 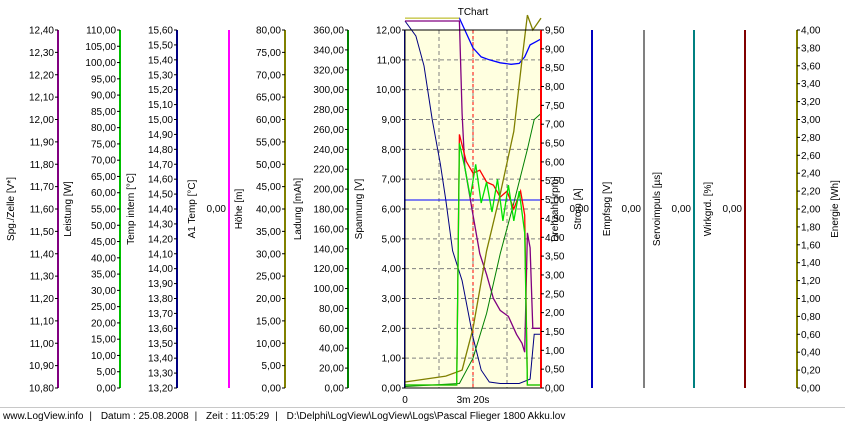 I want to click on tick-label-energie: 2,20, so click(x=811, y=192).